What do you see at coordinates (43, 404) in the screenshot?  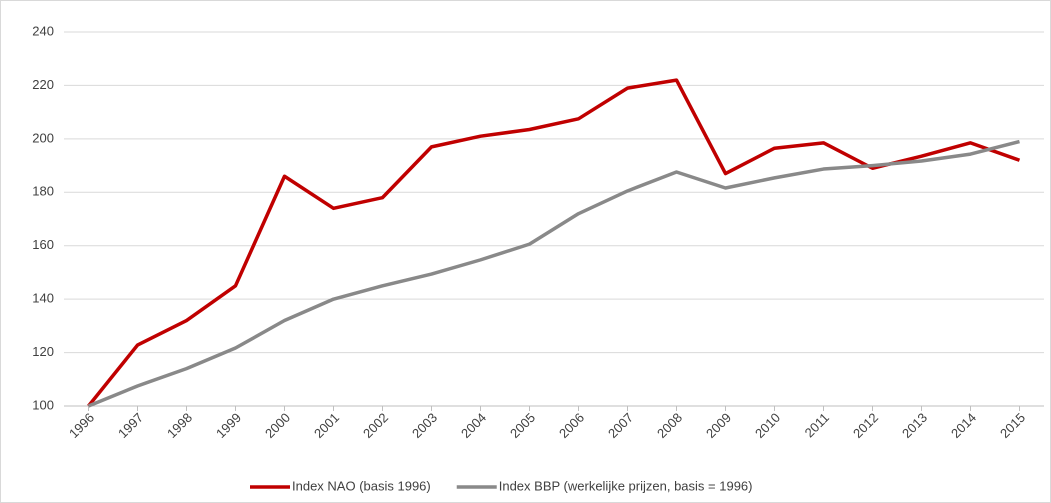 I see `y-tick-label: 100` at bounding box center [43, 404].